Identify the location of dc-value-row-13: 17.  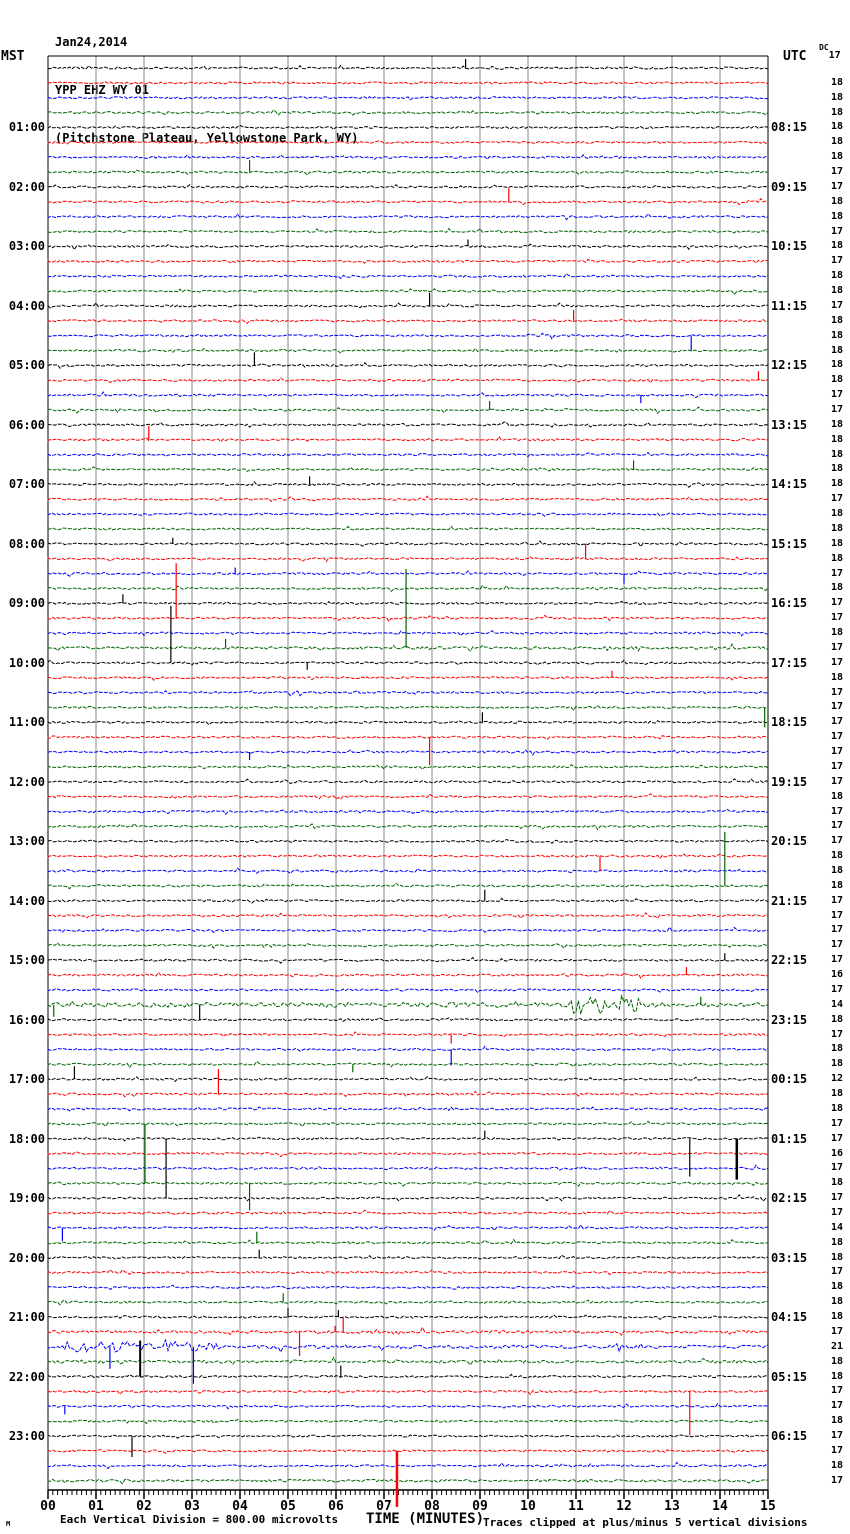
(836, 261).